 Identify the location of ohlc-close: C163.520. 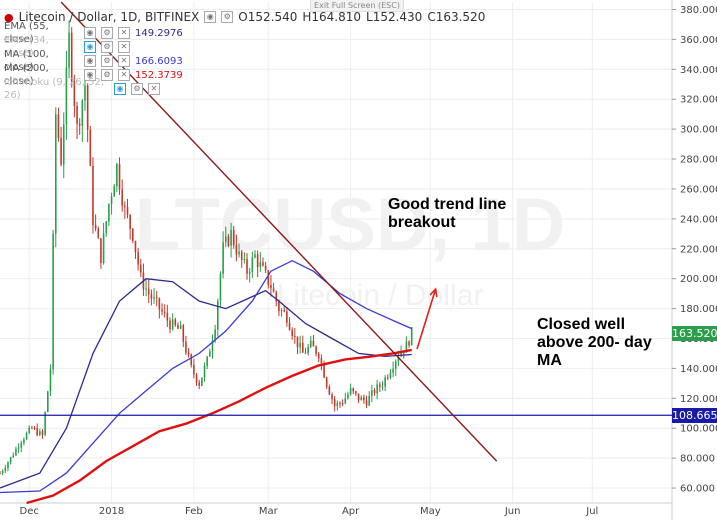
(456, 16).